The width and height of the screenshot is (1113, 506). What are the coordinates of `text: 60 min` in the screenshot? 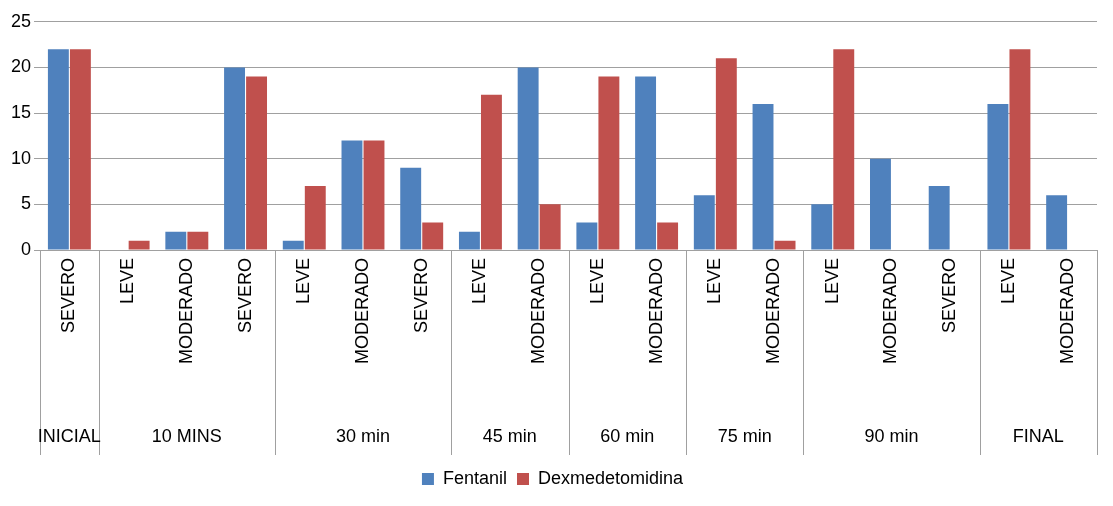 It's located at (627, 435).